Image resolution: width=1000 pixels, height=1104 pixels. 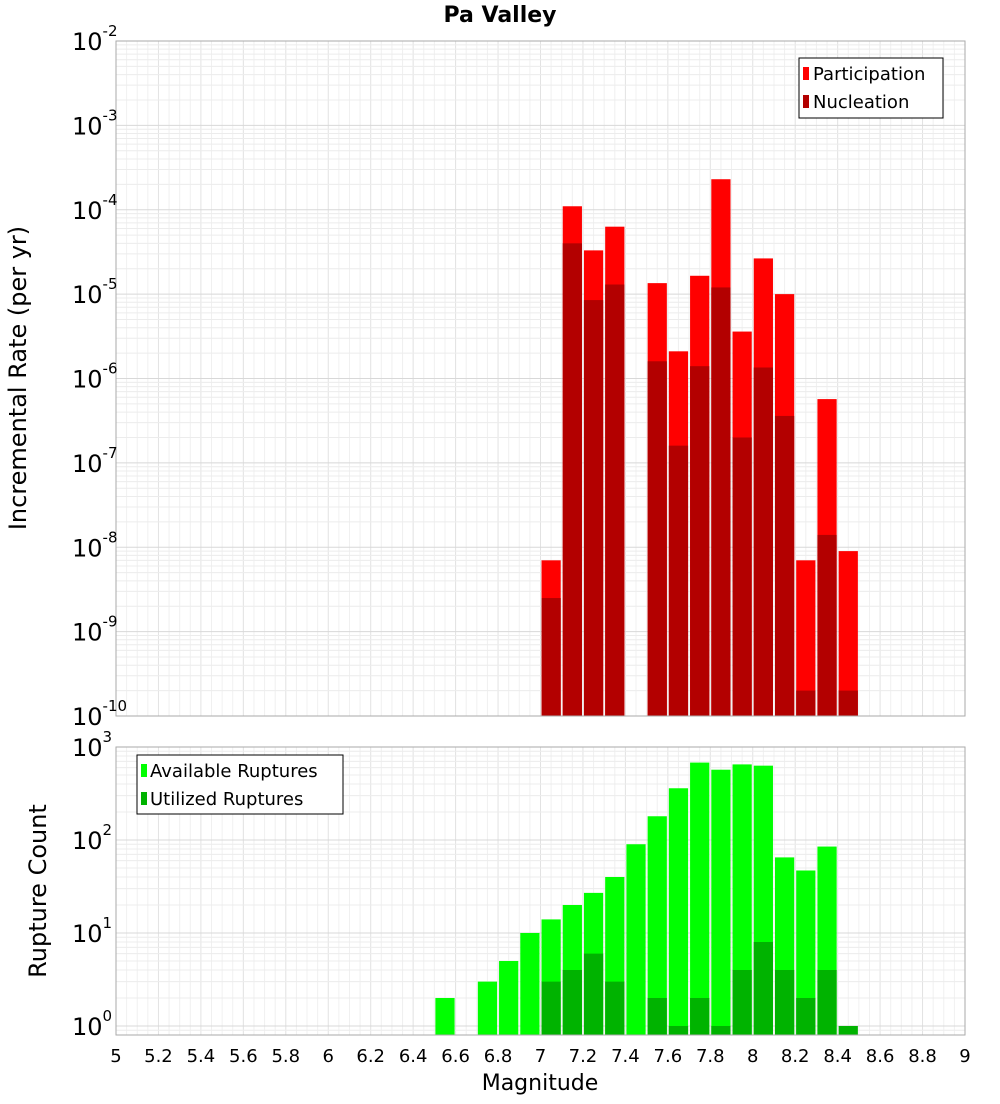 What do you see at coordinates (806, 101) in the screenshot?
I see `legend-nucleation-swatch` at bounding box center [806, 101].